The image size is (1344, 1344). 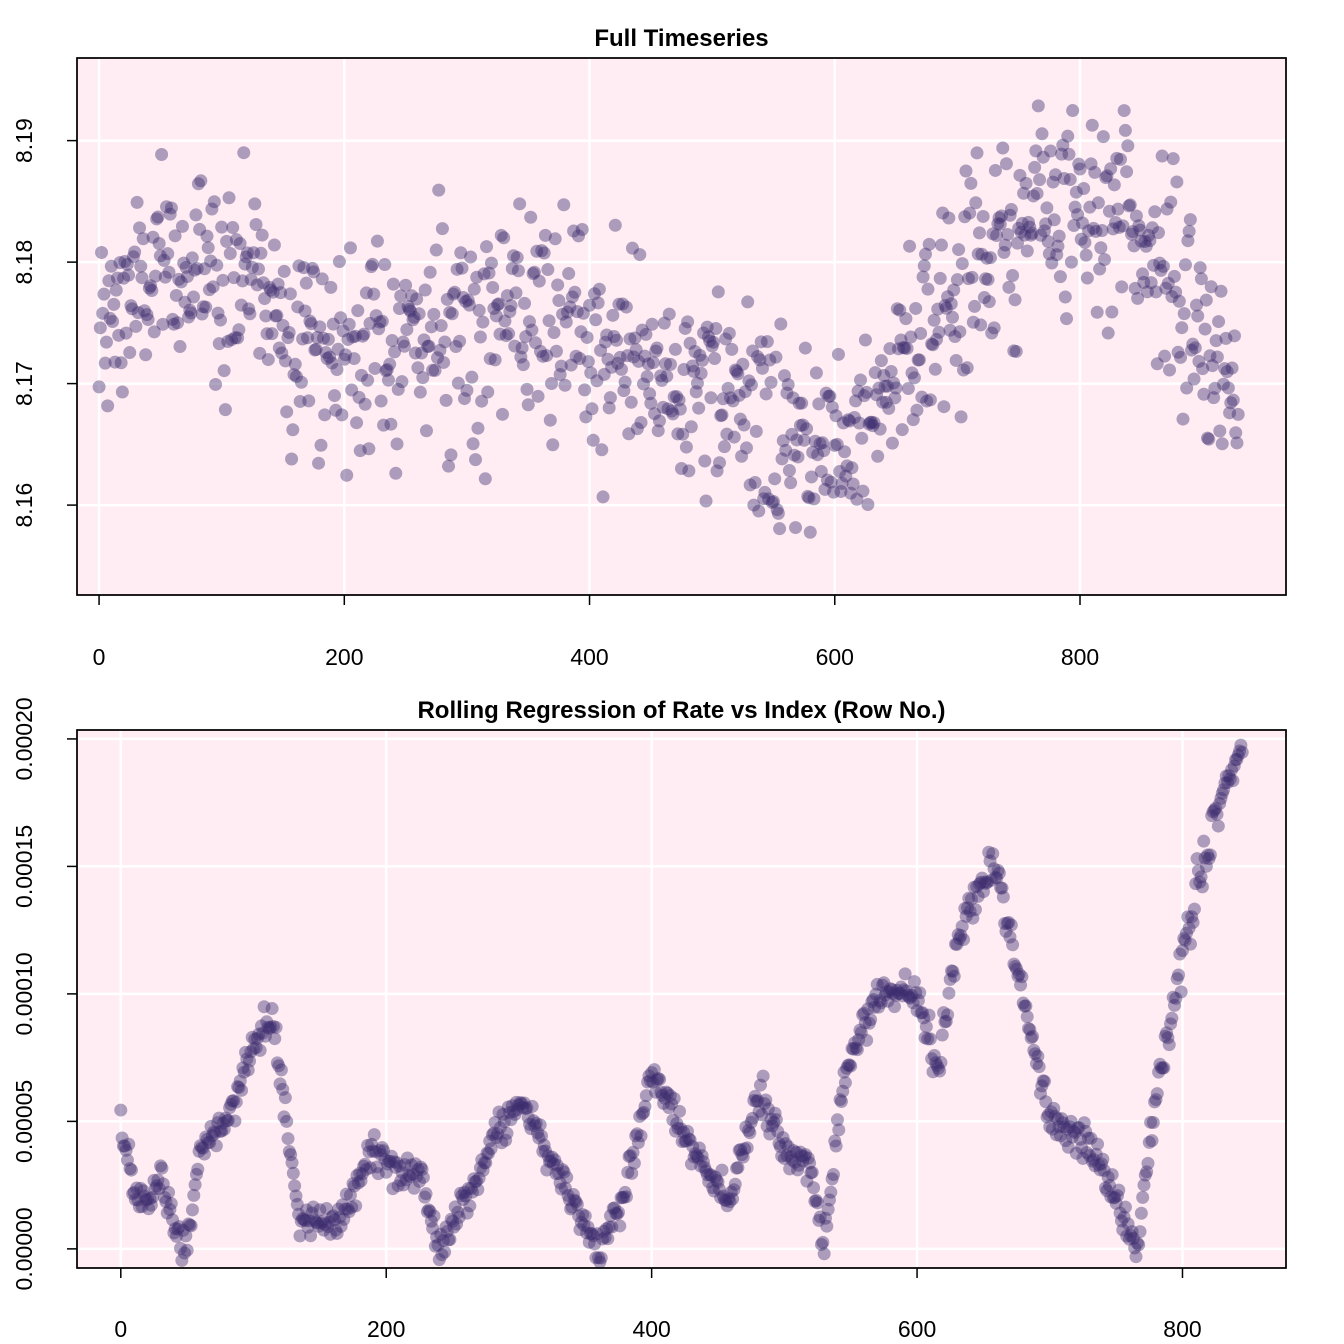 I want to click on y-tick-label: 0.00005, so click(x=24, y=1121).